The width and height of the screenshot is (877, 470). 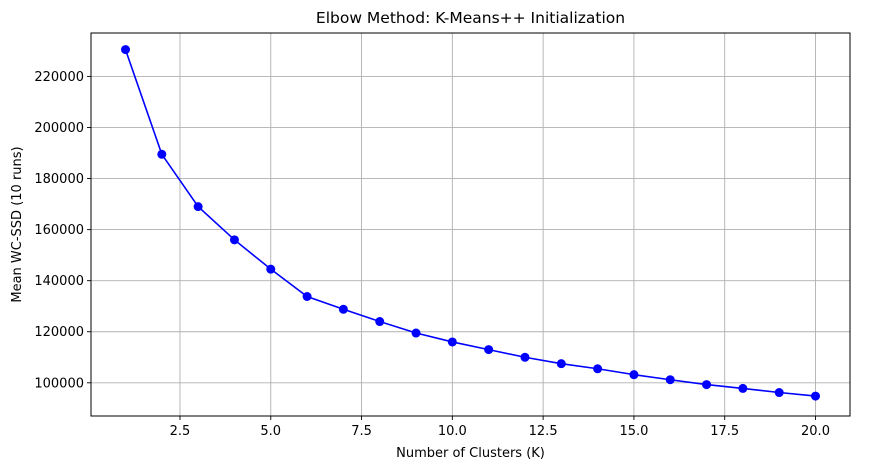 What do you see at coordinates (180, 431) in the screenshot?
I see `x-tick-label: 2.5` at bounding box center [180, 431].